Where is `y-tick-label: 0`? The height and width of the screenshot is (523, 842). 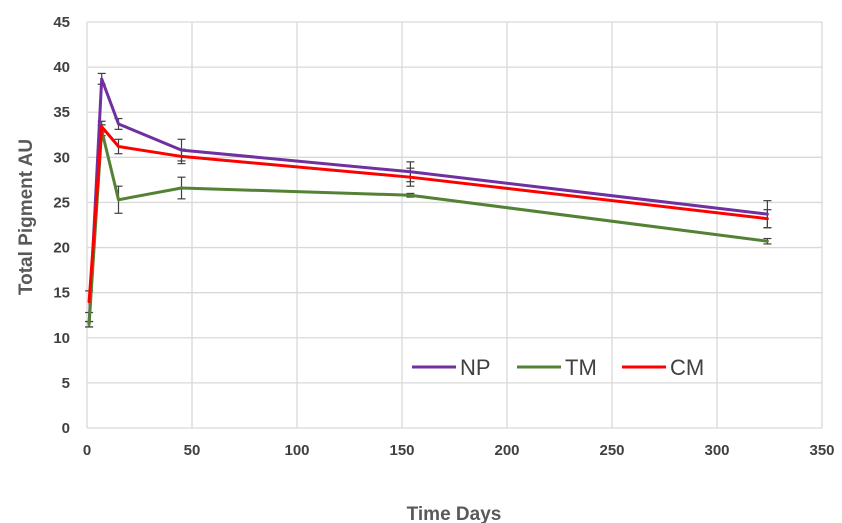 y-tick-label: 0 is located at coordinates (66, 428).